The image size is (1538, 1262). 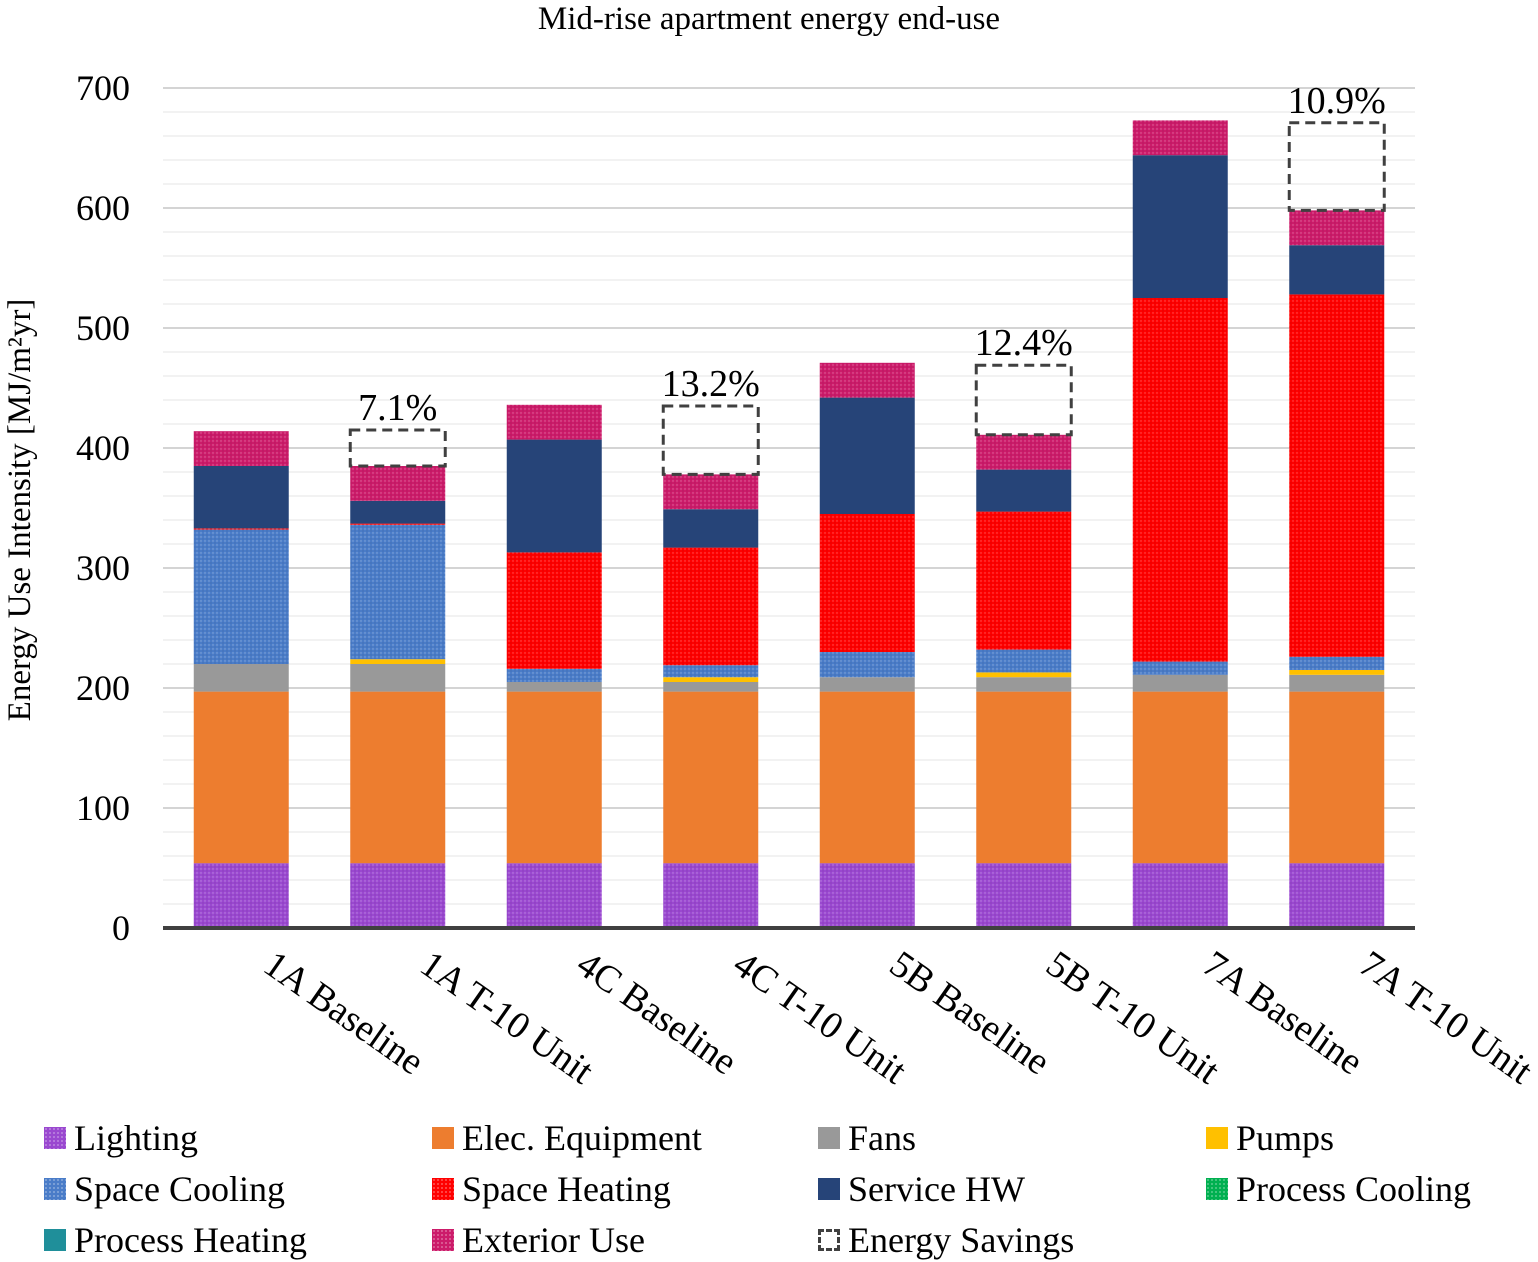 I want to click on bar-stack-7a-baseline, so click(x=1180, y=524).